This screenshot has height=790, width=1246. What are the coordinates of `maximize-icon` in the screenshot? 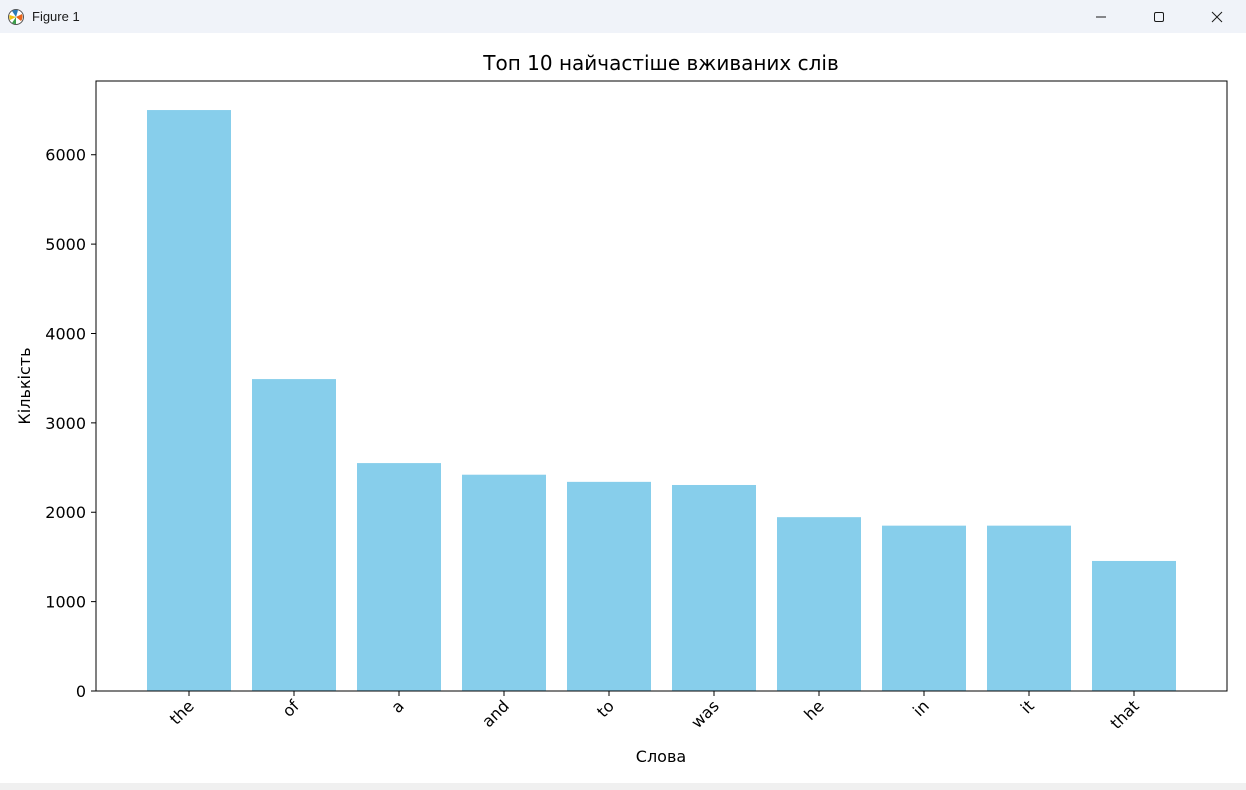 It's located at (1159, 16).